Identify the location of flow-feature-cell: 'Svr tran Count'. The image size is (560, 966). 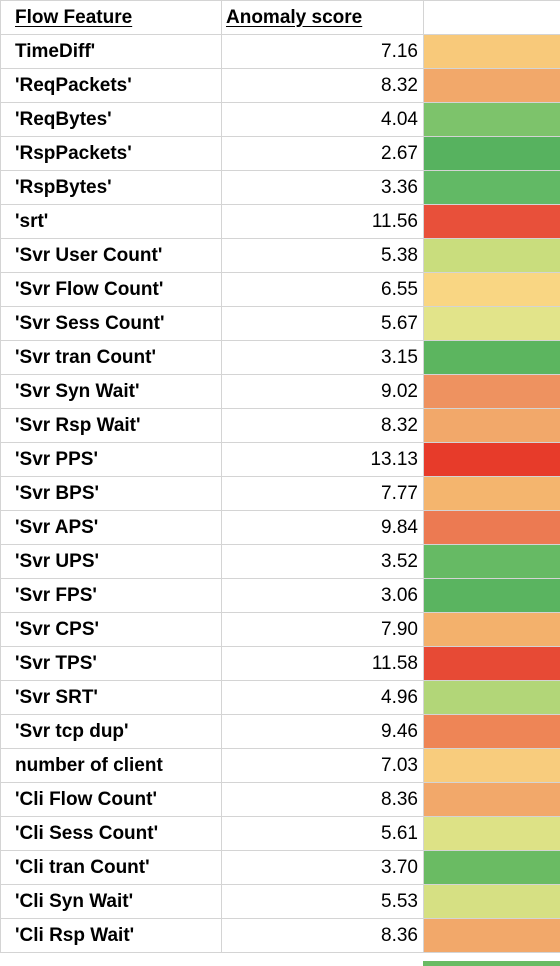
(111, 357).